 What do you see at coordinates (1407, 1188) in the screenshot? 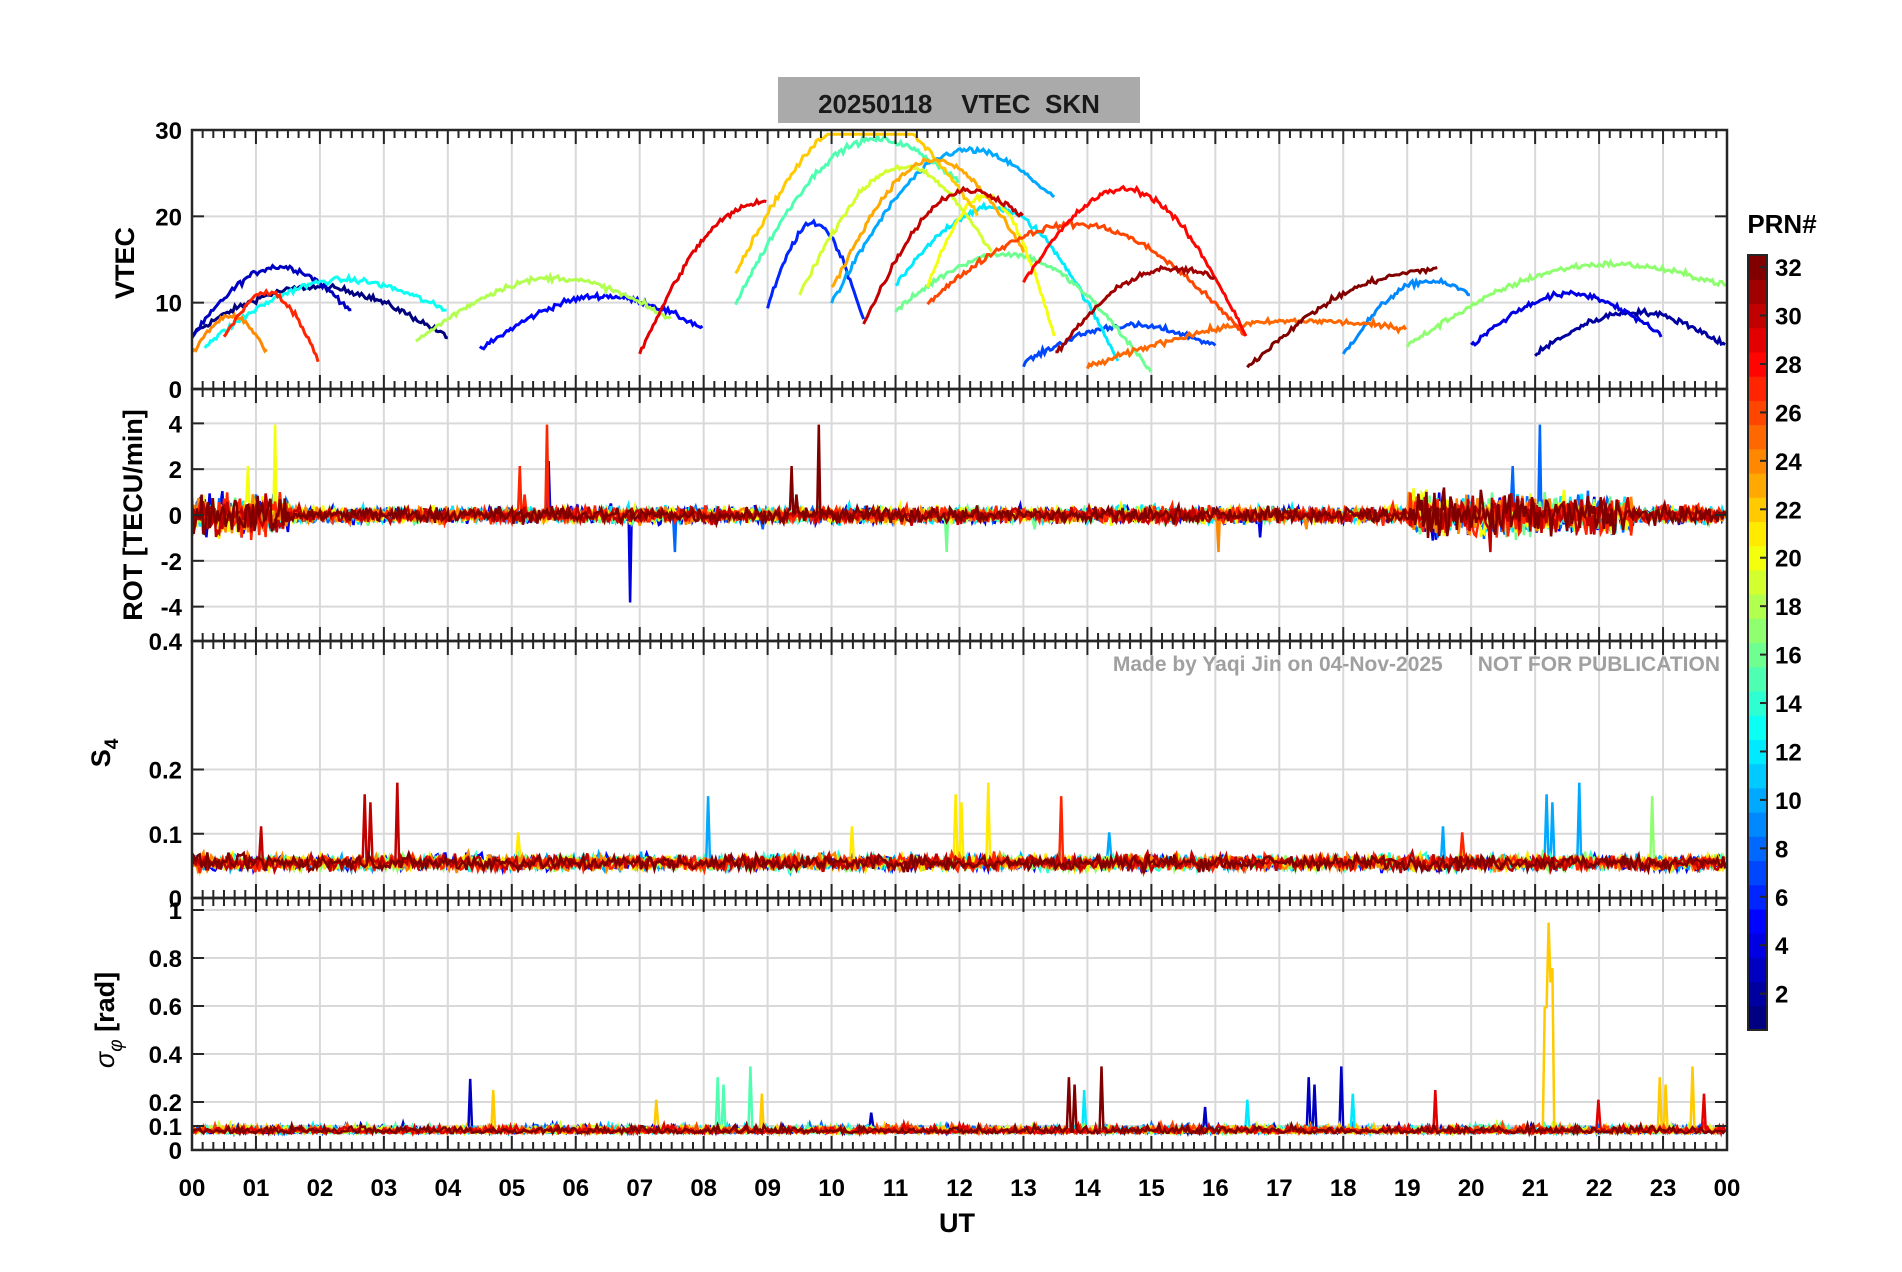
I see `x-tick-label: 19` at bounding box center [1407, 1188].